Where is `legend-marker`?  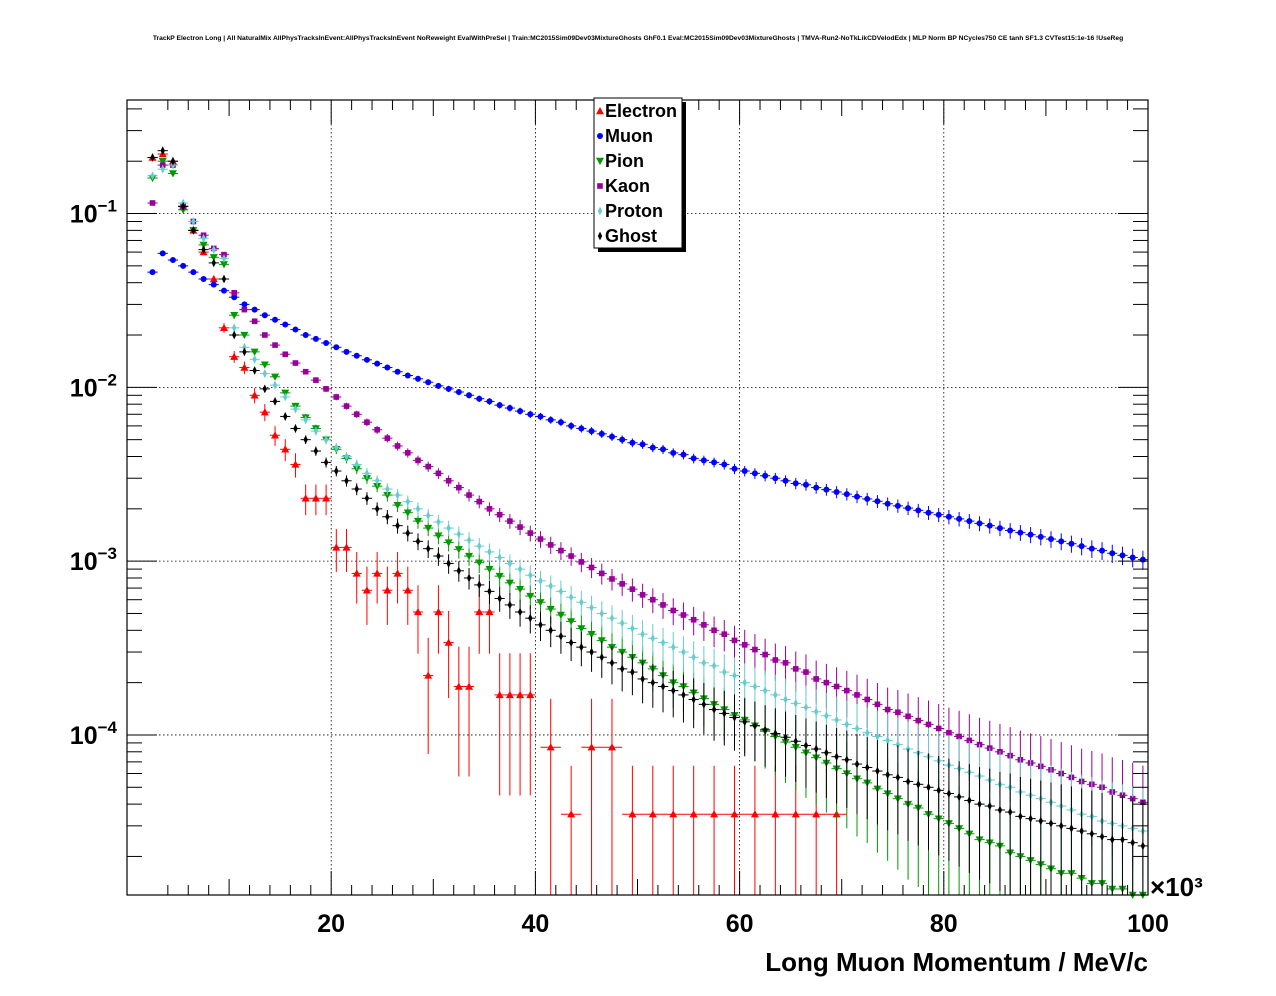
legend-marker is located at coordinates (600, 236).